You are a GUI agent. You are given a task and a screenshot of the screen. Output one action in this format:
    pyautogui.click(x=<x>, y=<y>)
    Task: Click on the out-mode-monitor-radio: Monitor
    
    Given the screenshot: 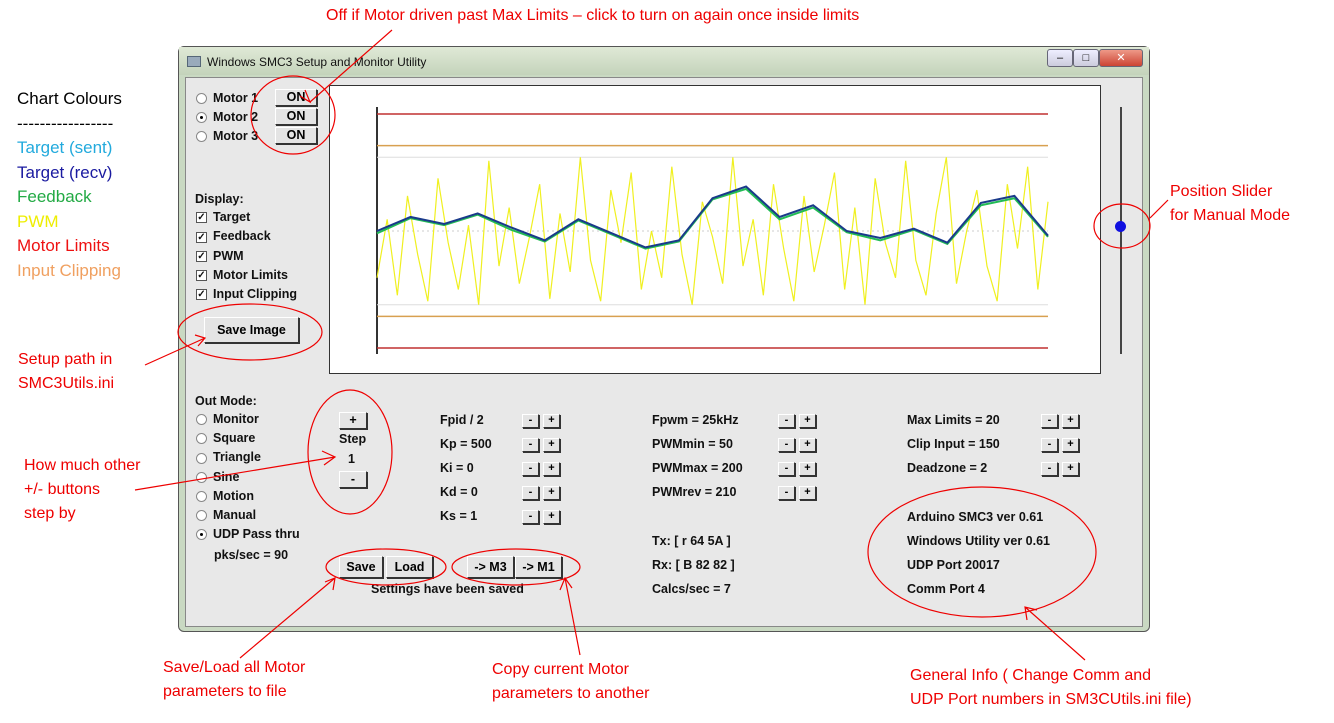 What is the action you would take?
    pyautogui.click(x=227, y=419)
    